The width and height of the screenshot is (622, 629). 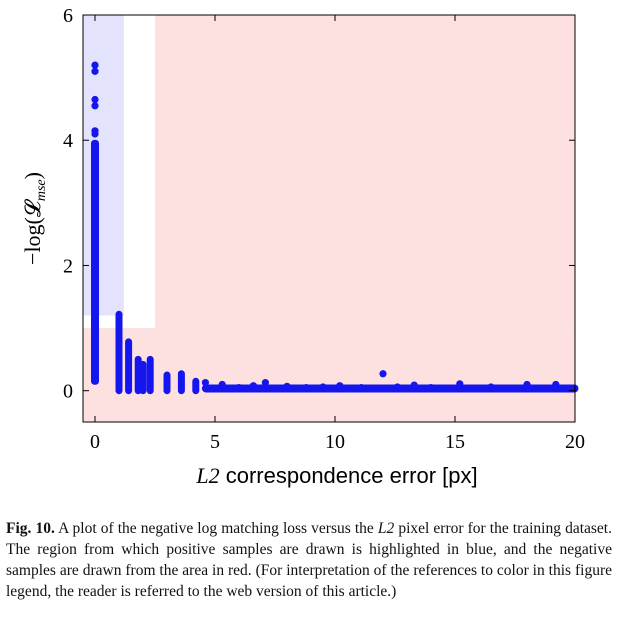 I want to click on y-axis-label-close: ), so click(x=32, y=175).